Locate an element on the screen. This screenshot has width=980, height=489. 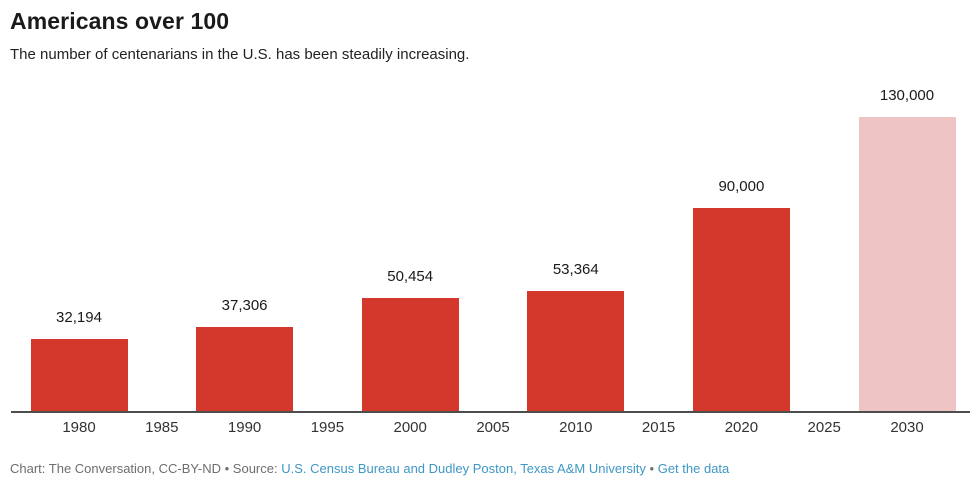
bar-value-label-1990: 37,306 is located at coordinates (244, 305).